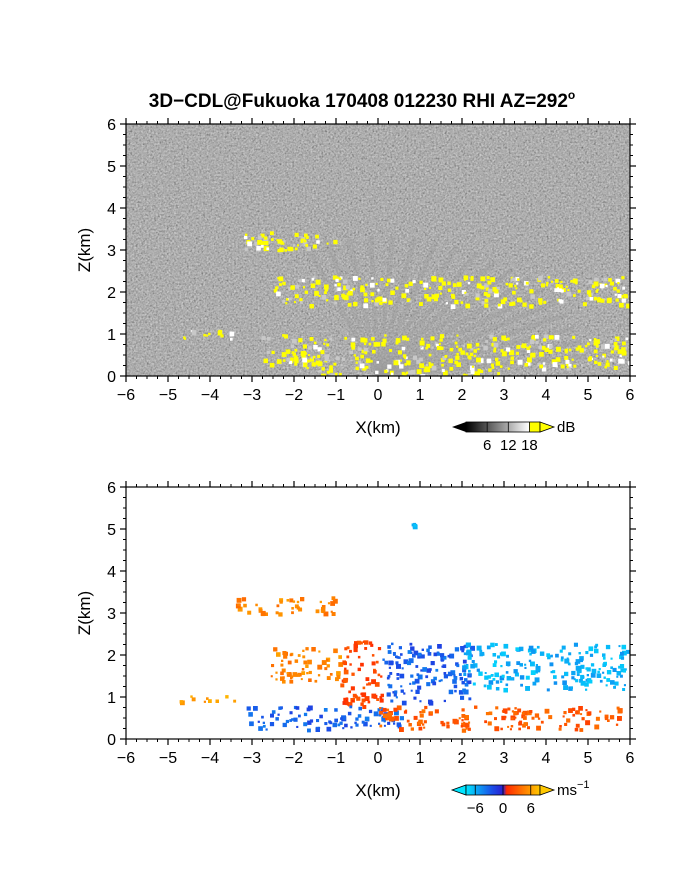  I want to click on x-tick-label: 2, so click(462, 758).